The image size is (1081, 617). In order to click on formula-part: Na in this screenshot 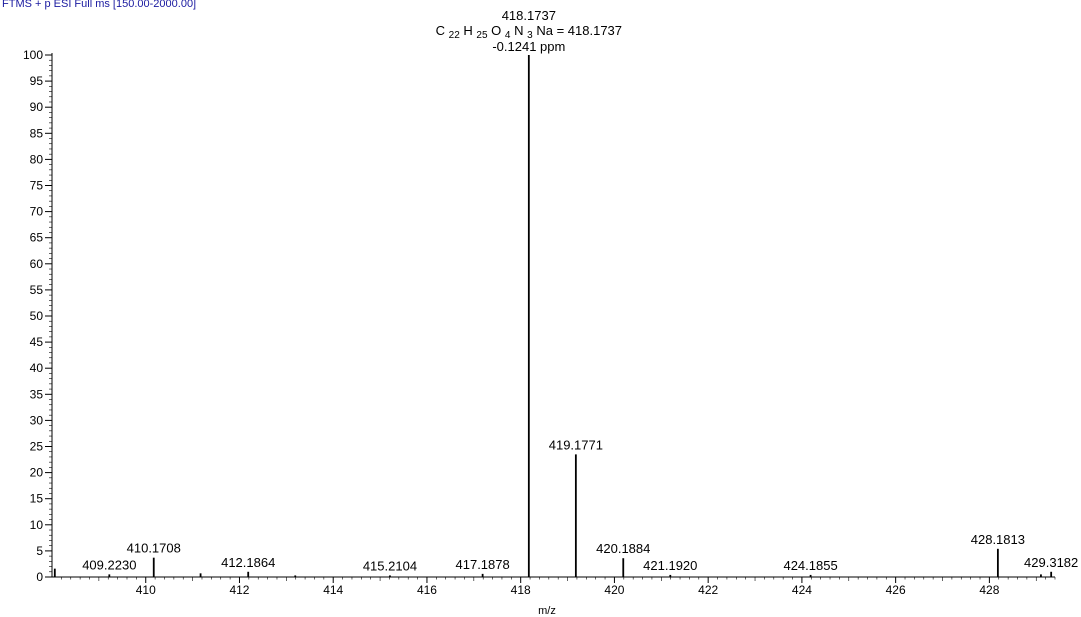, I will do `click(544, 30)`.